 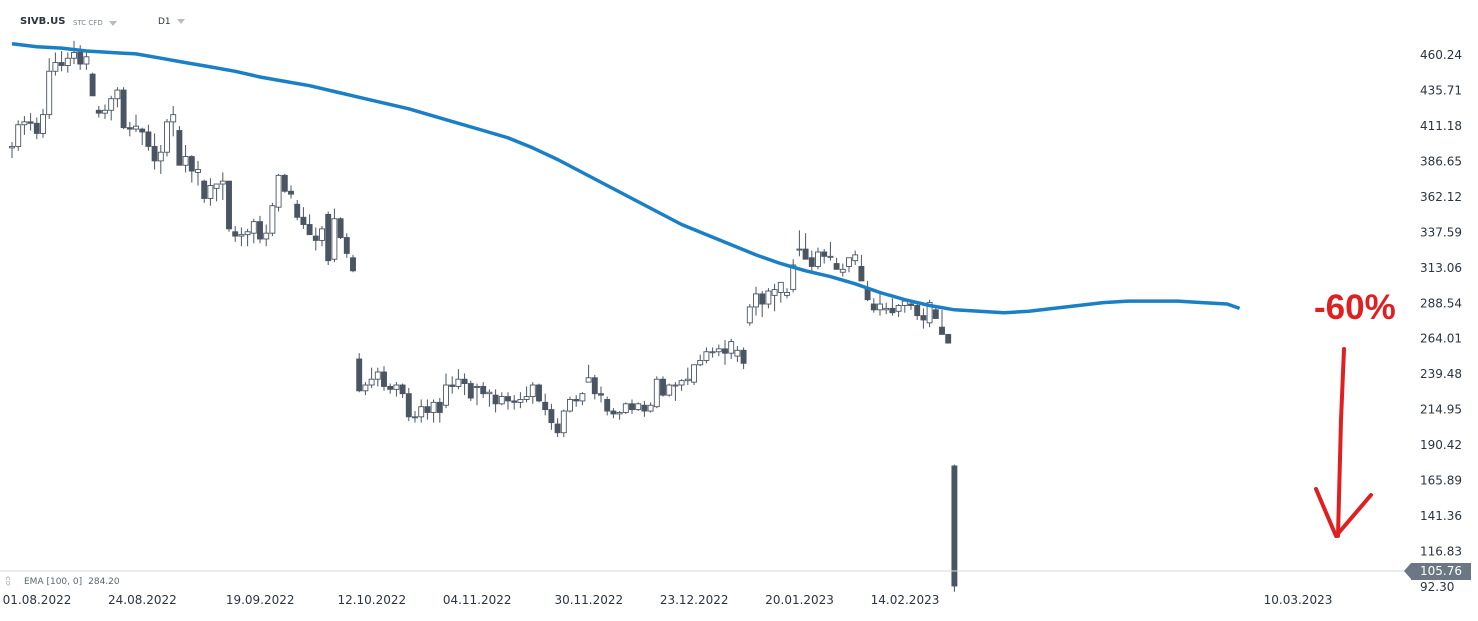 What do you see at coordinates (1441, 516) in the screenshot?
I see `y-tick-label: 141.36` at bounding box center [1441, 516].